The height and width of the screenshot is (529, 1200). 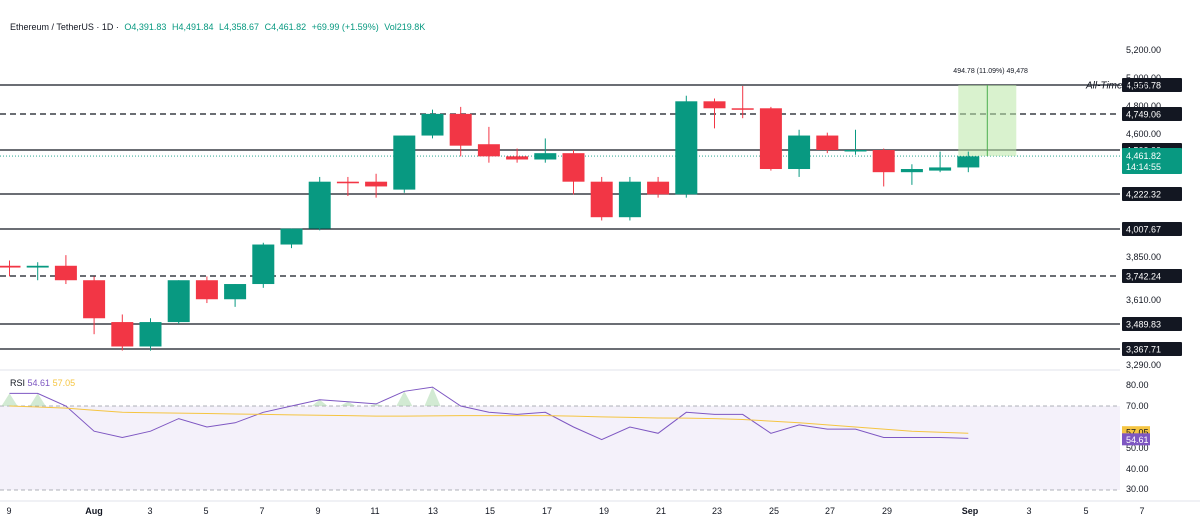 What do you see at coordinates (1143, 350) in the screenshot?
I see `level-label-7: 3,367.71` at bounding box center [1143, 350].